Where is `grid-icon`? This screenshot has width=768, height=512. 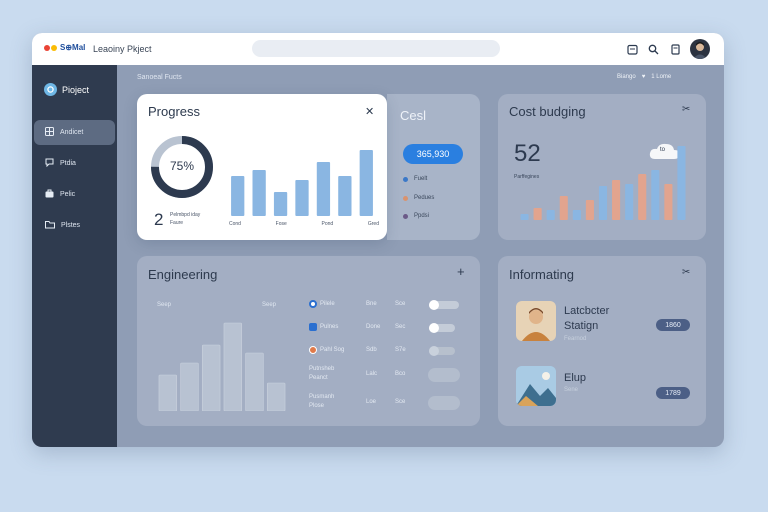
grid-icon is located at coordinates (49, 132).